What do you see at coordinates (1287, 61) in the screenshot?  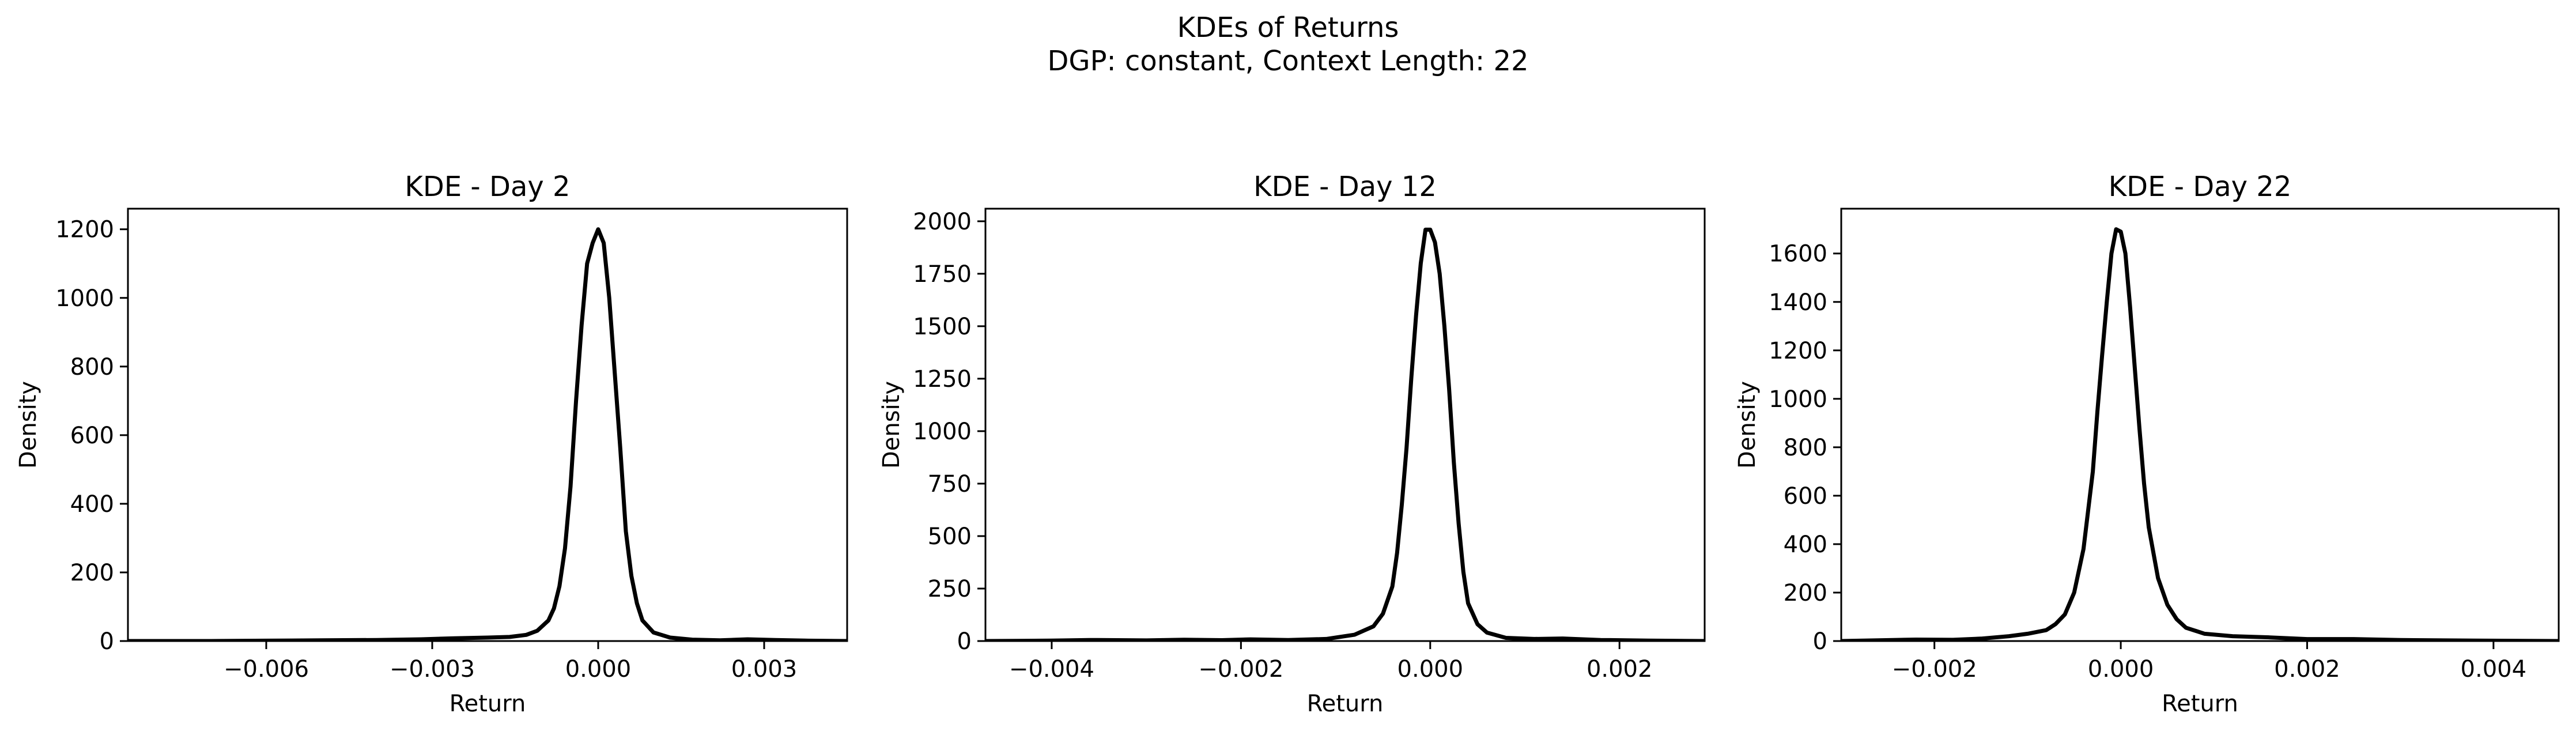 I see `figure-title-line2: DGP: constant, Context Length: 22` at bounding box center [1287, 61].